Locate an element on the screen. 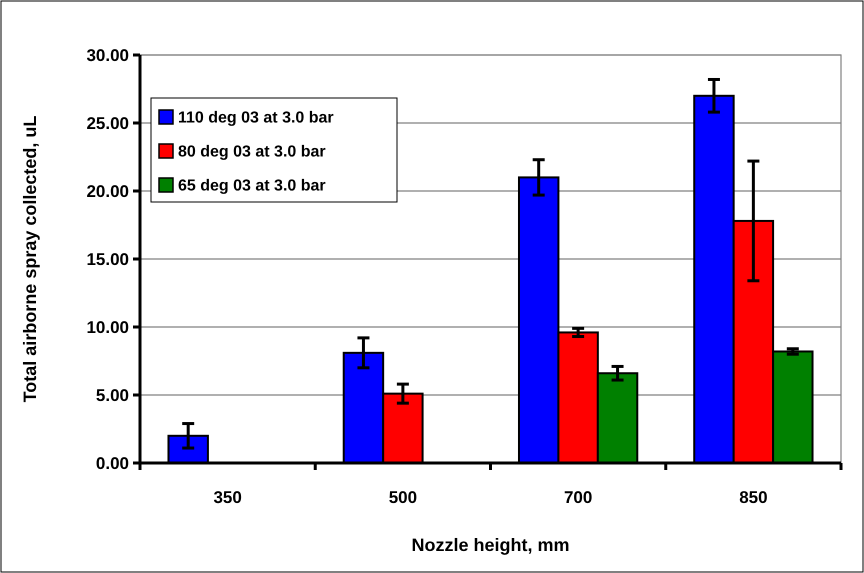 Image resolution: width=864 pixels, height=573 pixels. y-tick-label: 20.00 is located at coordinates (107, 191).